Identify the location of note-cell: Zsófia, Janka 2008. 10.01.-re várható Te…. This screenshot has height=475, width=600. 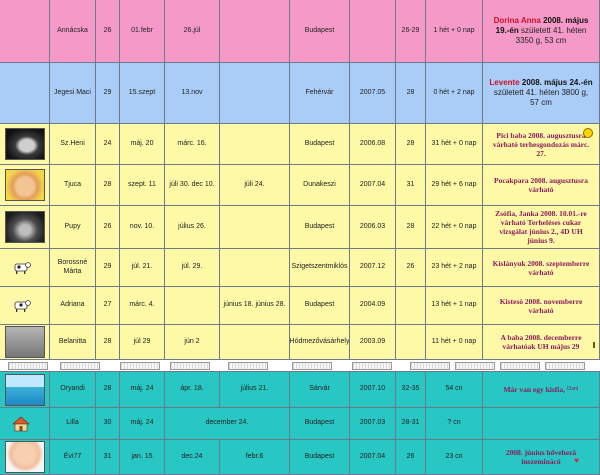
(541, 227).